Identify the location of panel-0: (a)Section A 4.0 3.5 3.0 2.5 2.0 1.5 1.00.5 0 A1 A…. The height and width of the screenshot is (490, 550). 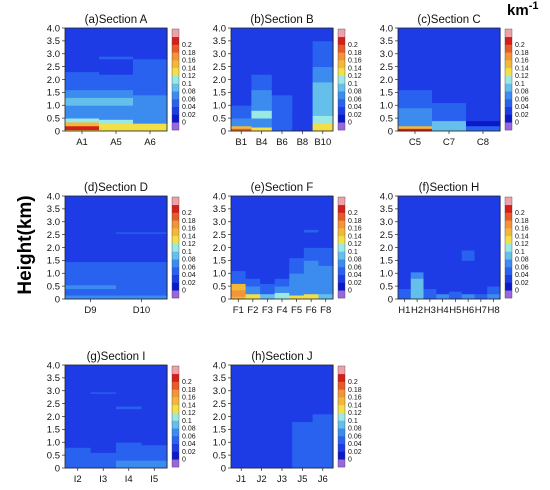
(121, 81).